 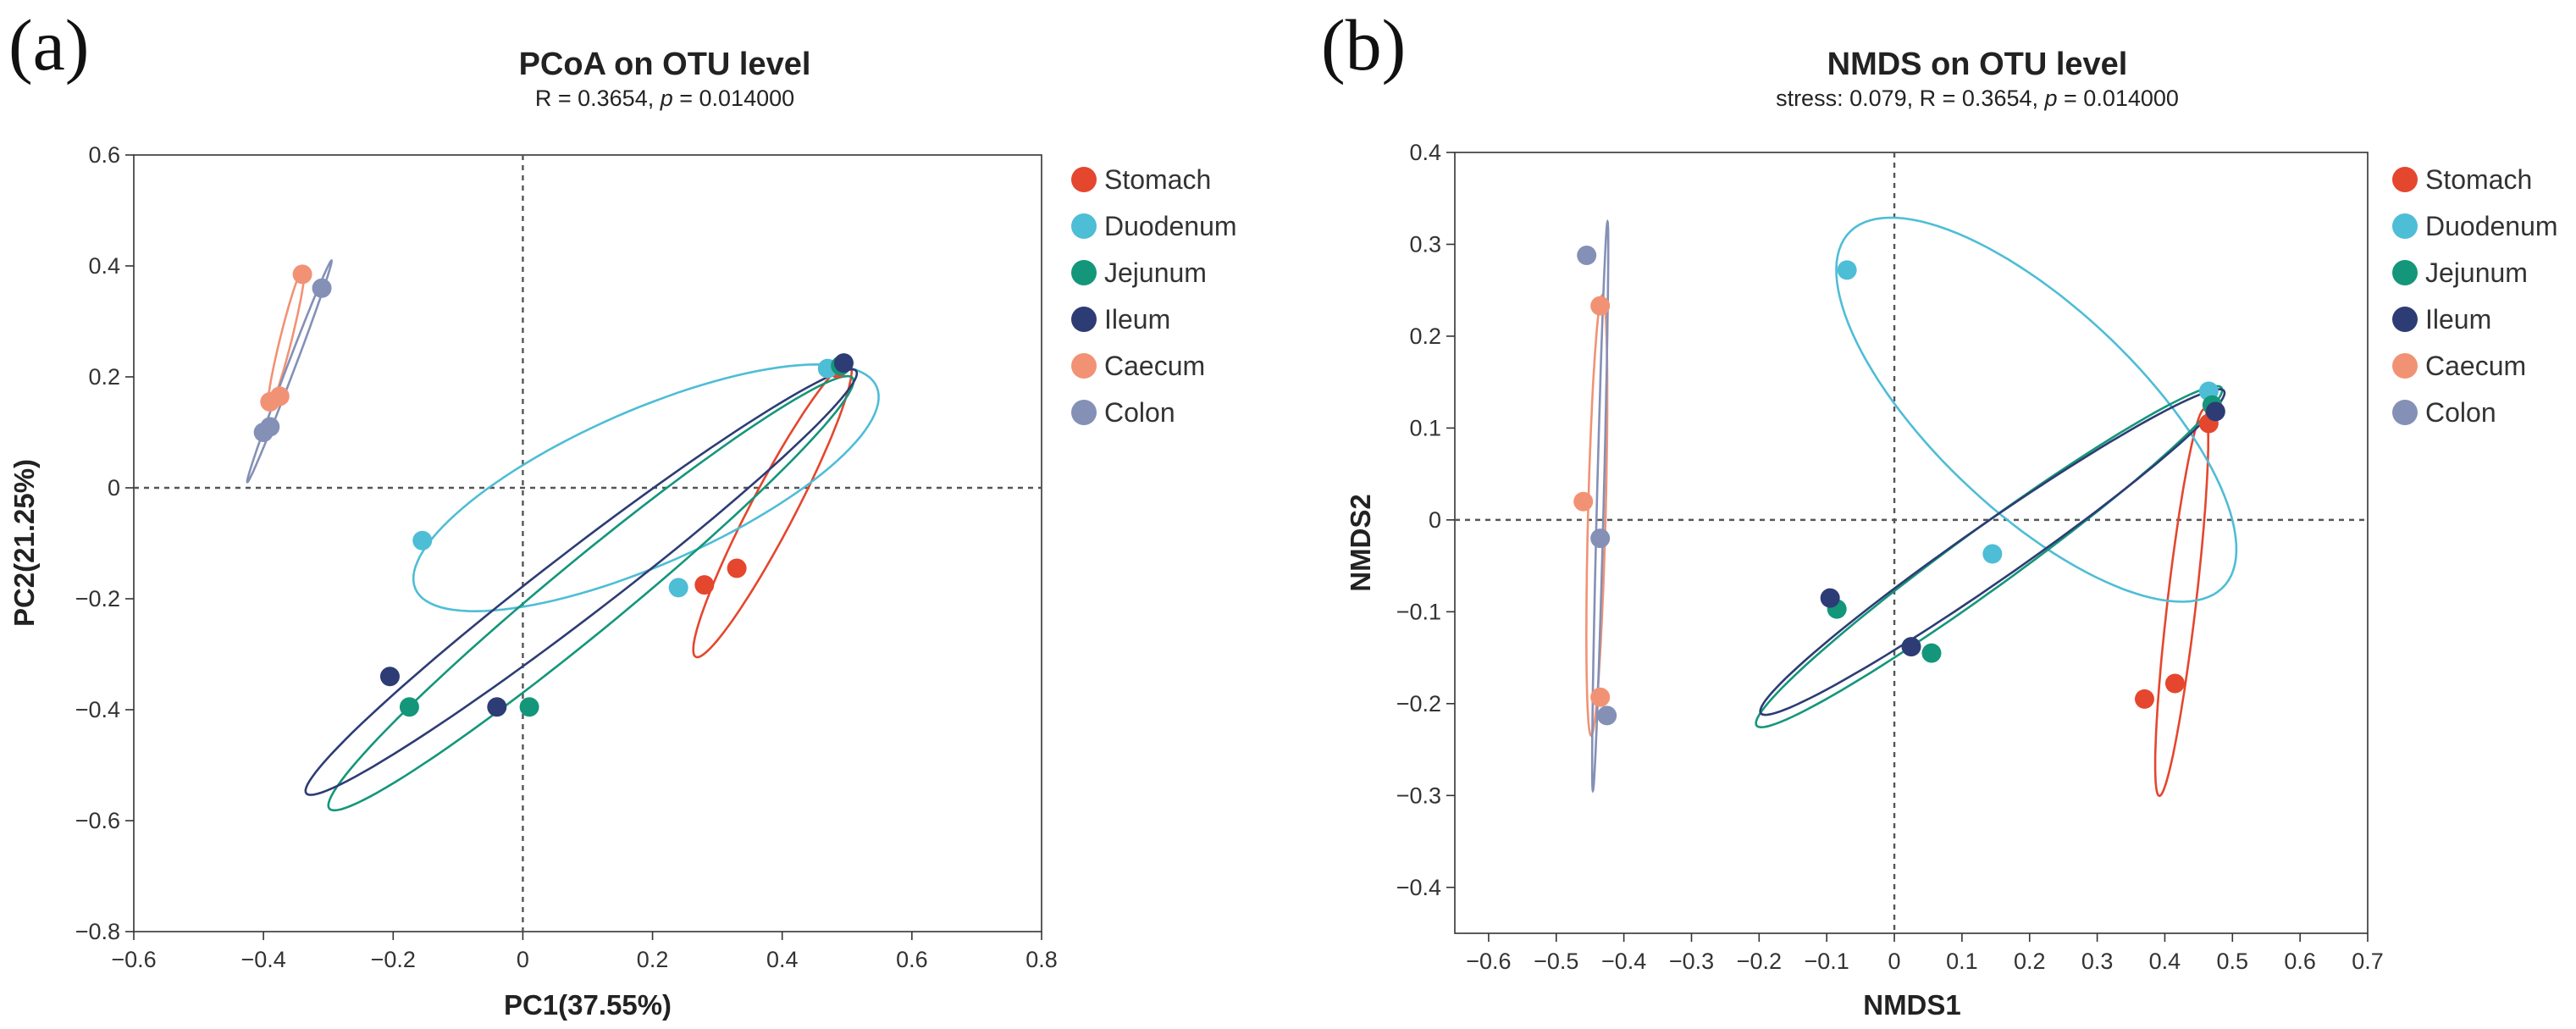 What do you see at coordinates (1692, 962) in the screenshot?
I see `x-tick-label: −0.3` at bounding box center [1692, 962].